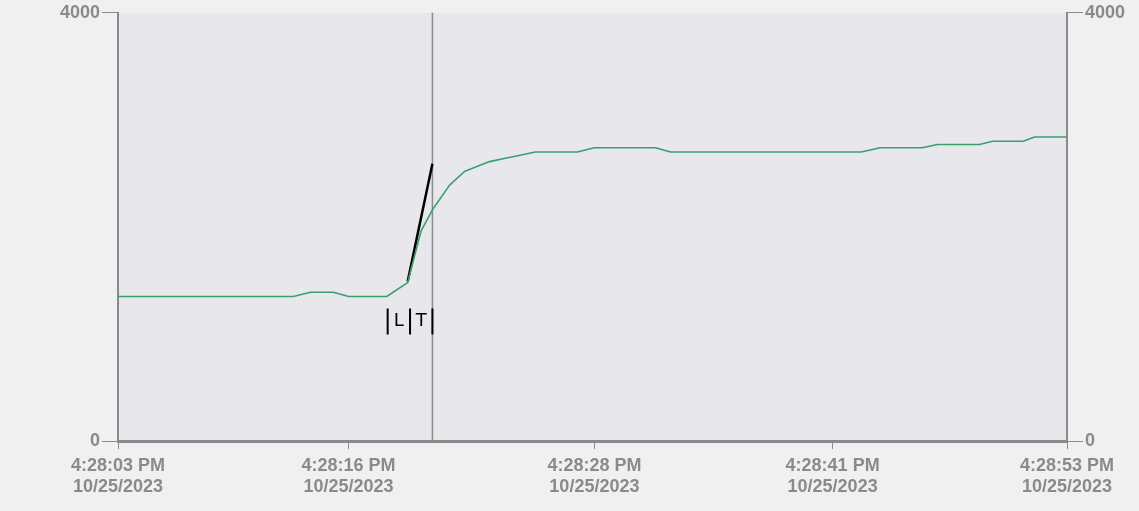 Image resolution: width=1139 pixels, height=511 pixels. I want to click on annotation: L, so click(398, 320).